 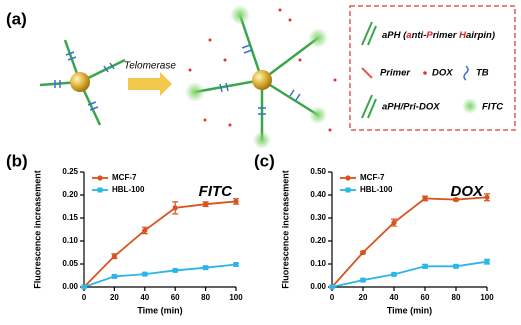 I want to click on y-tick-label: 0.40, so click(x=318, y=194).